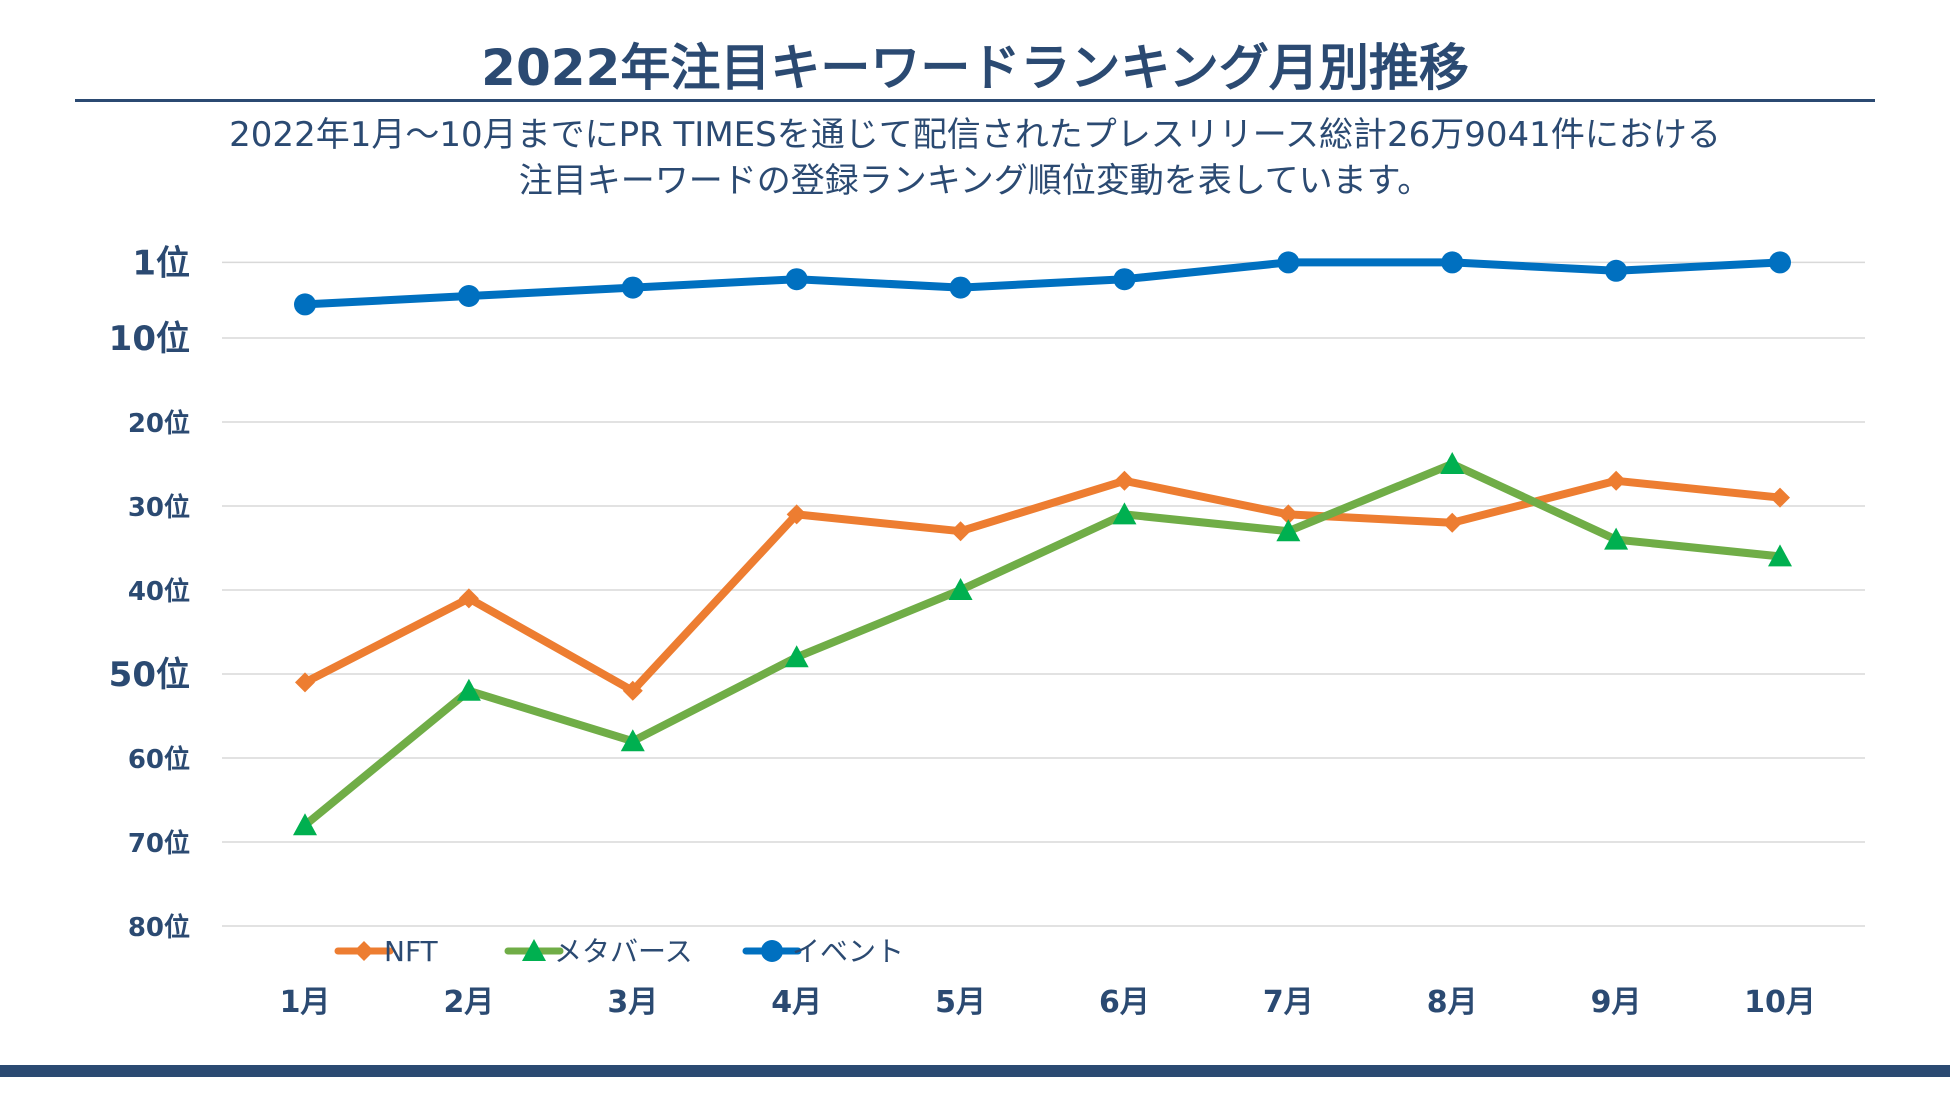  I want to click on x-axis-ticks: 1月 2月 3月 4月 5月 6月 7月 8月 9月 10月, so click(1048, 1002).